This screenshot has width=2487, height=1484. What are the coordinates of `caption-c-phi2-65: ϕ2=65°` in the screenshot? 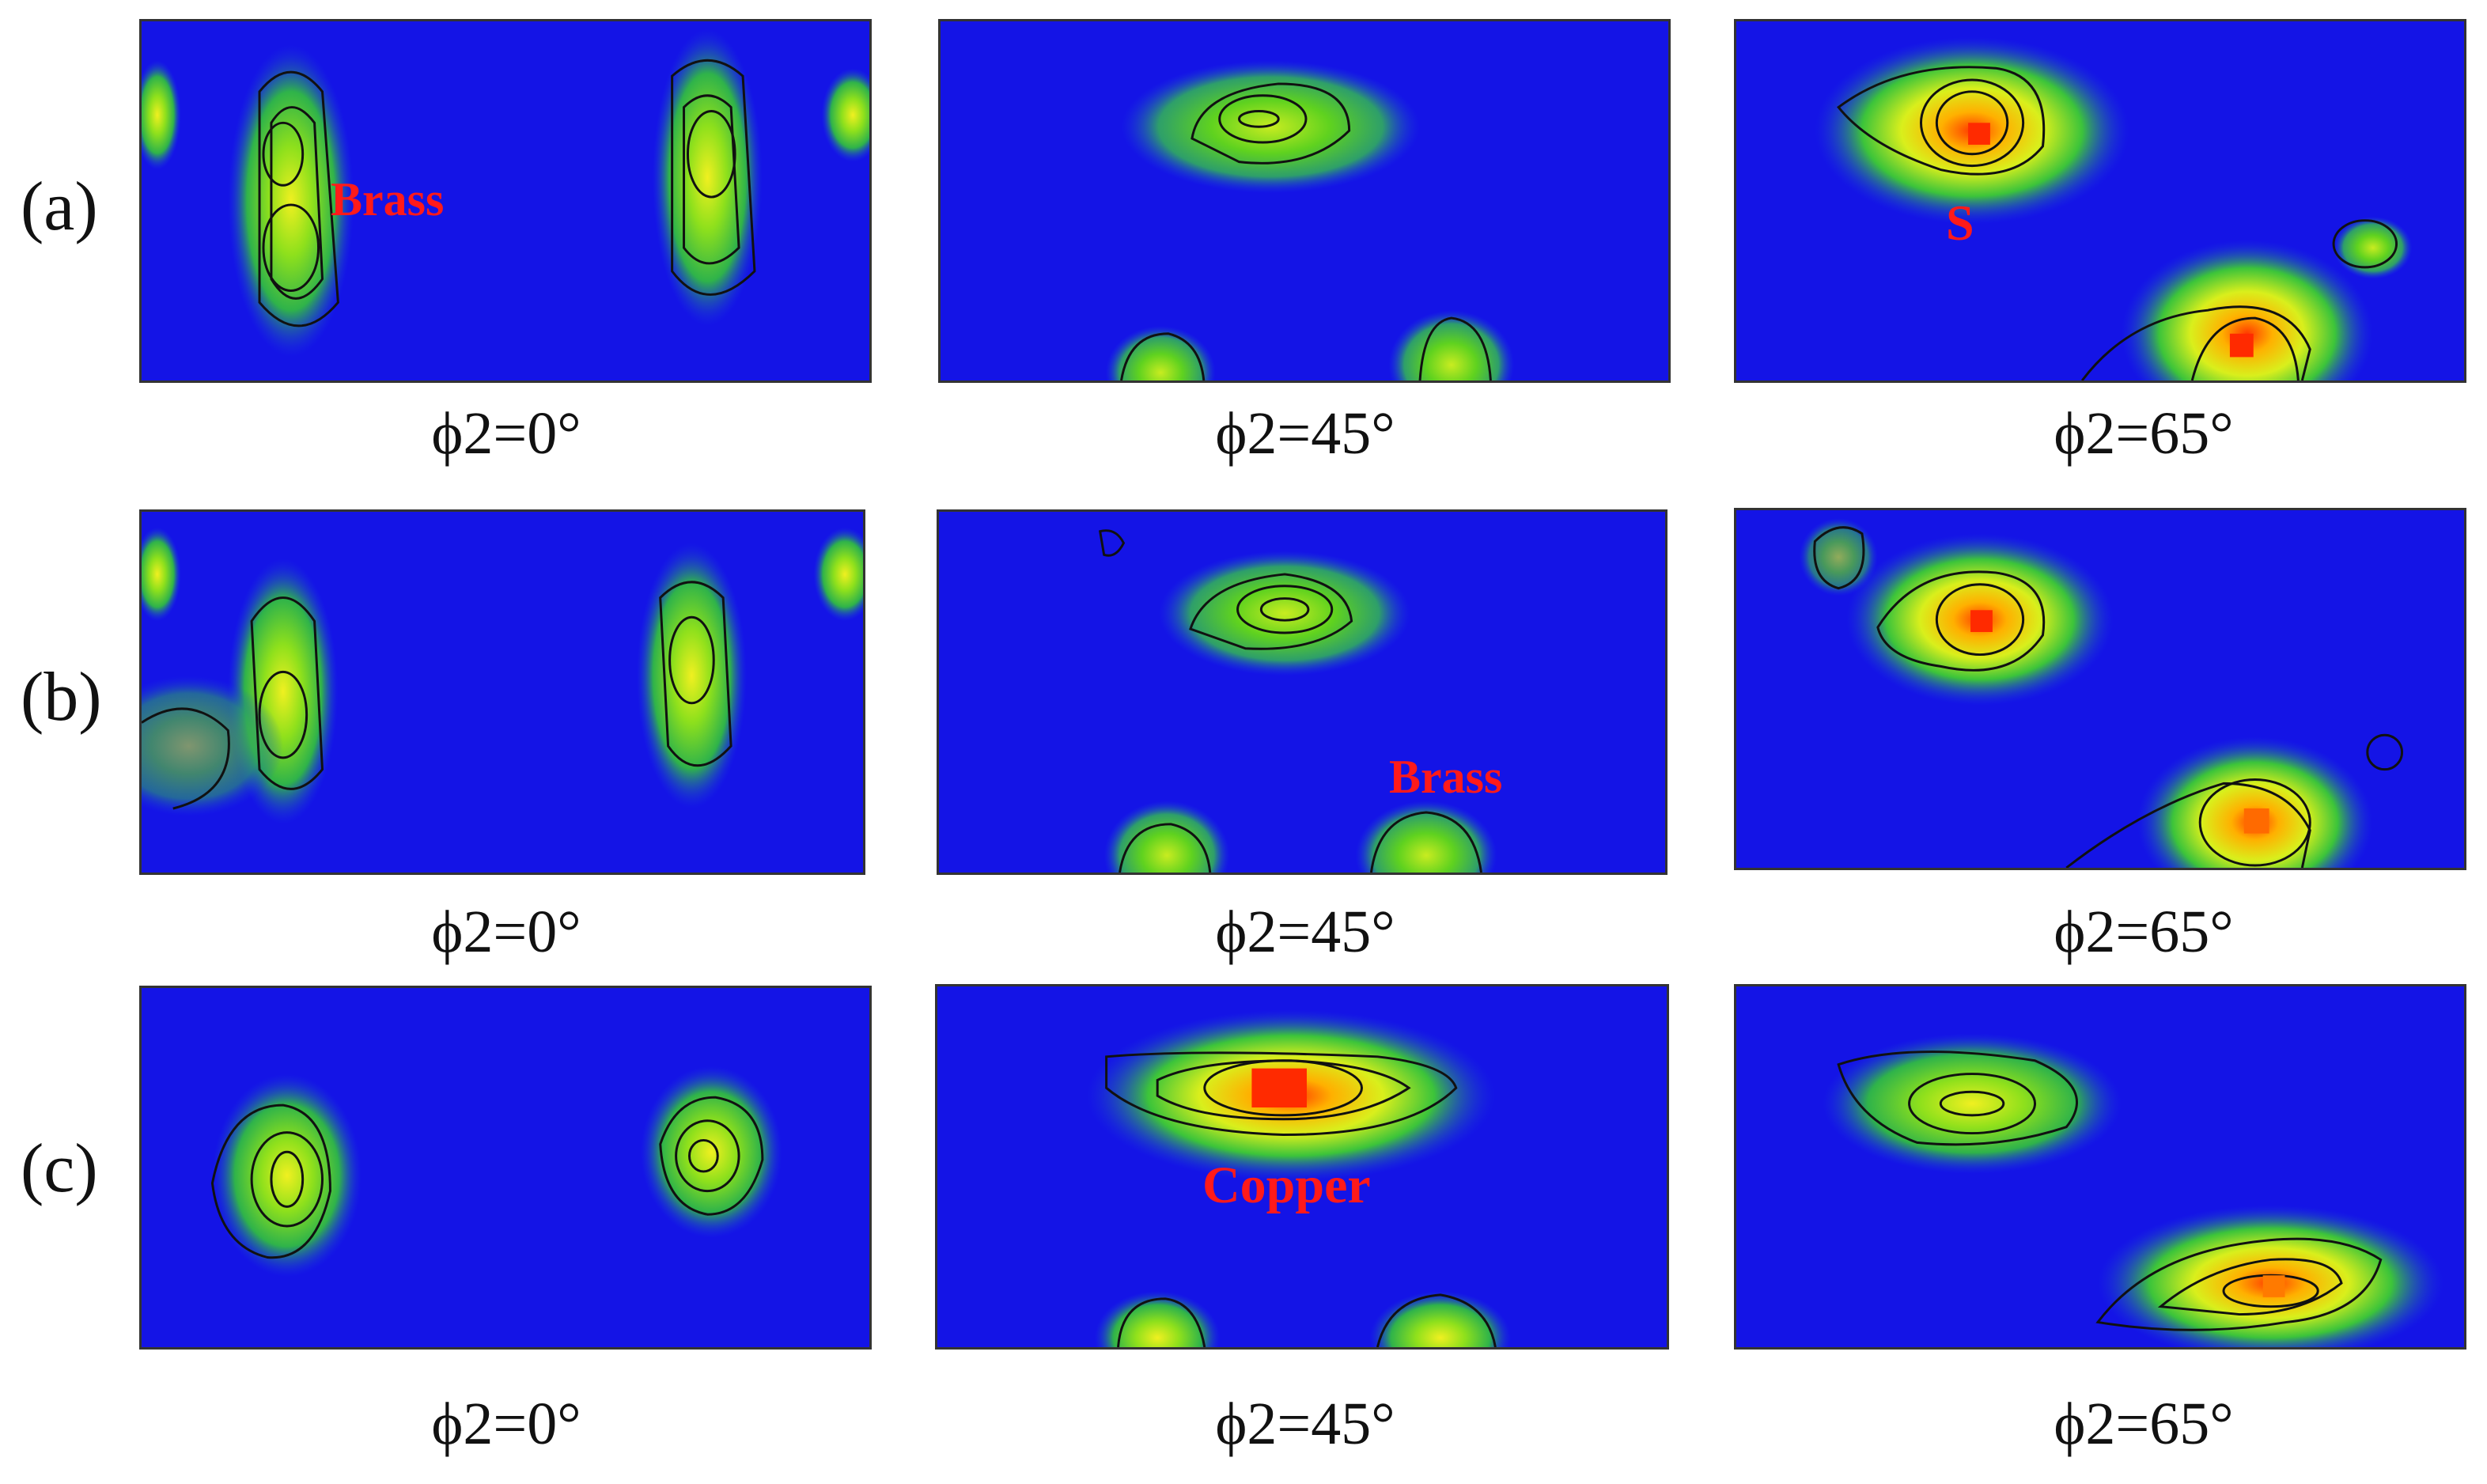 It's located at (2144, 1424).